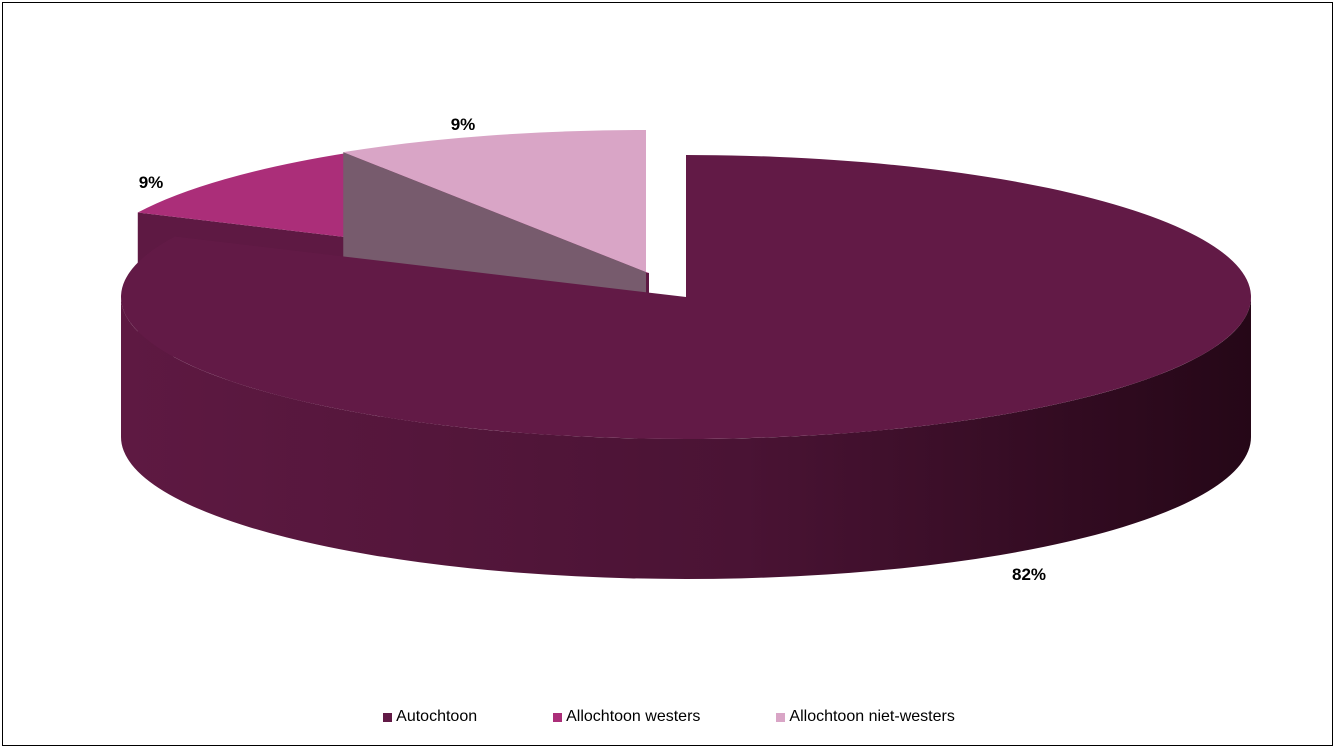 Image resolution: width=1338 pixels, height=751 pixels. What do you see at coordinates (872, 716) in the screenshot?
I see `legend-label-2: Allochtoon niet-westers` at bounding box center [872, 716].